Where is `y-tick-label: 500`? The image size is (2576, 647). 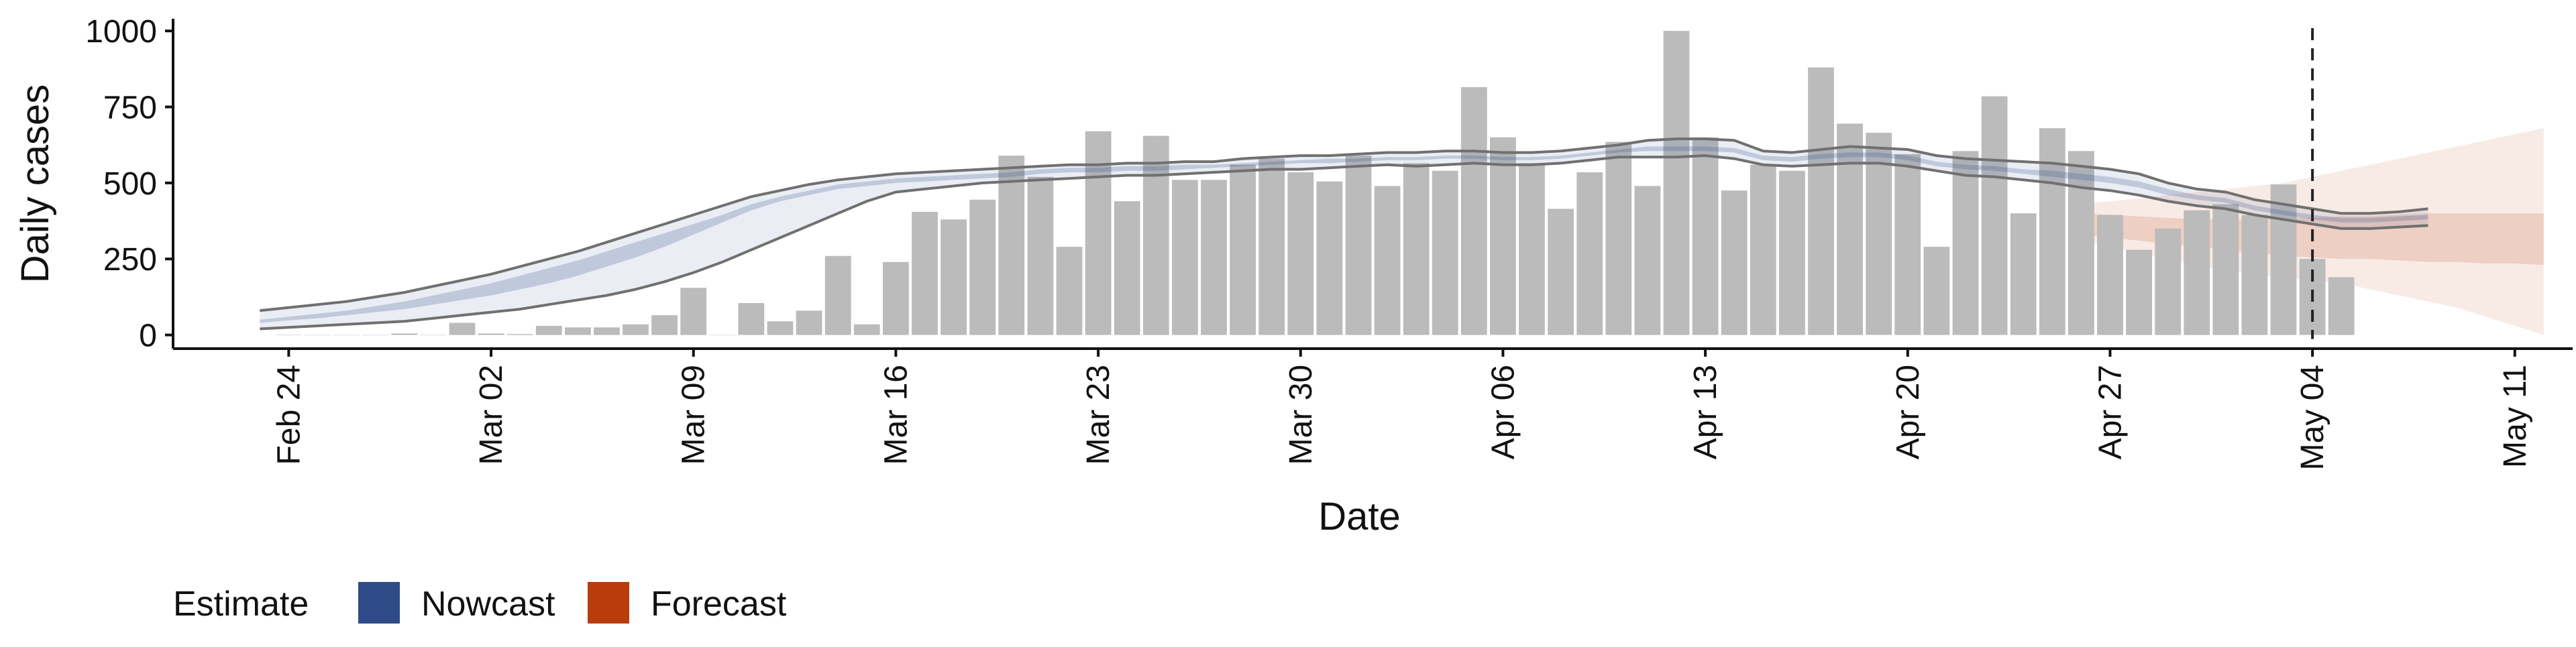 y-tick-label: 500 is located at coordinates (130, 184).